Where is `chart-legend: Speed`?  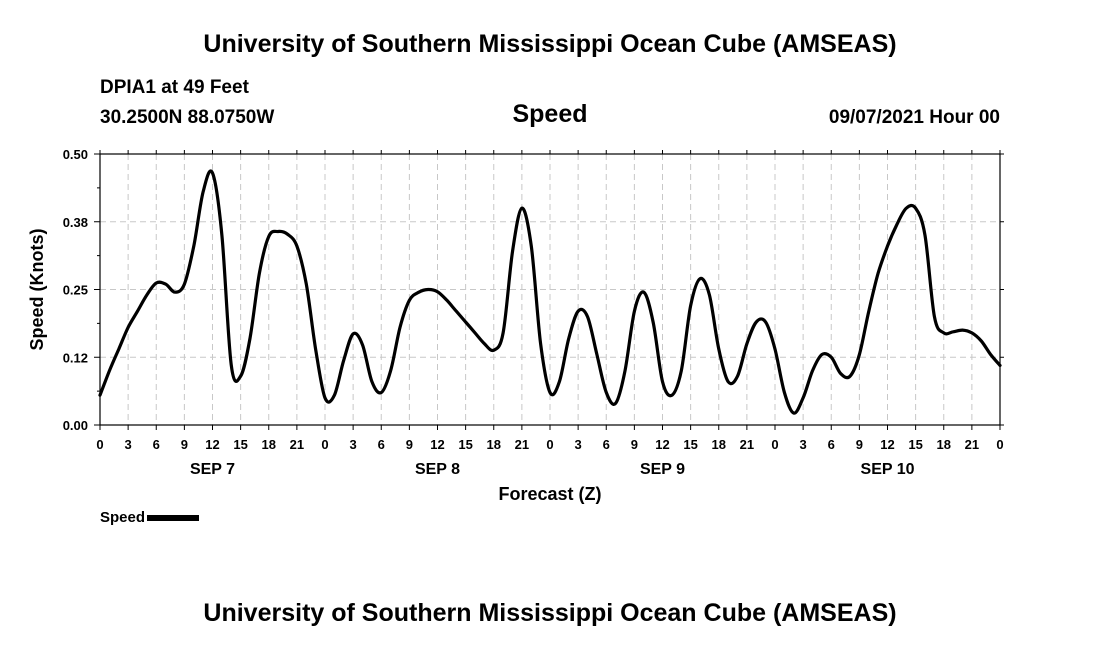
chart-legend: Speed is located at coordinates (150, 517).